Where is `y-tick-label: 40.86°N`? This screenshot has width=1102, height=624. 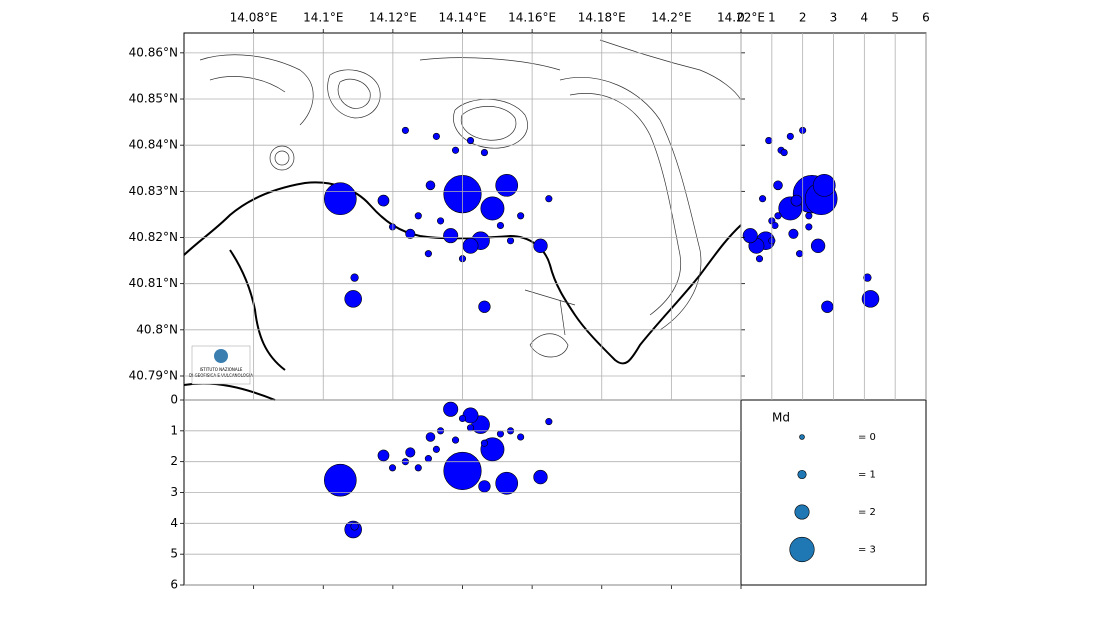
y-tick-label: 40.86°N is located at coordinates (153, 52).